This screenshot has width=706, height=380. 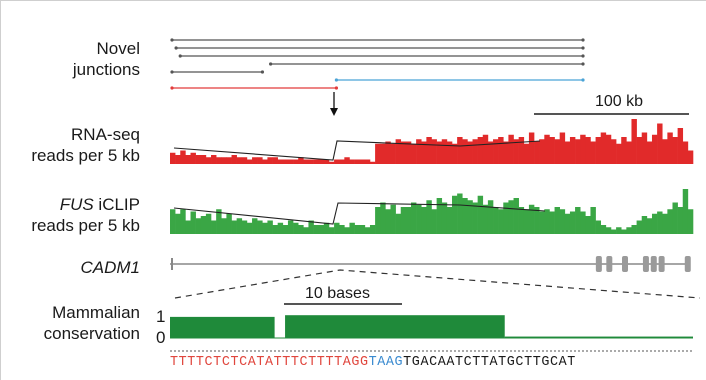 What do you see at coordinates (619, 101) in the screenshot?
I see `scale-bar-100kb-label: 100 kb` at bounding box center [619, 101].